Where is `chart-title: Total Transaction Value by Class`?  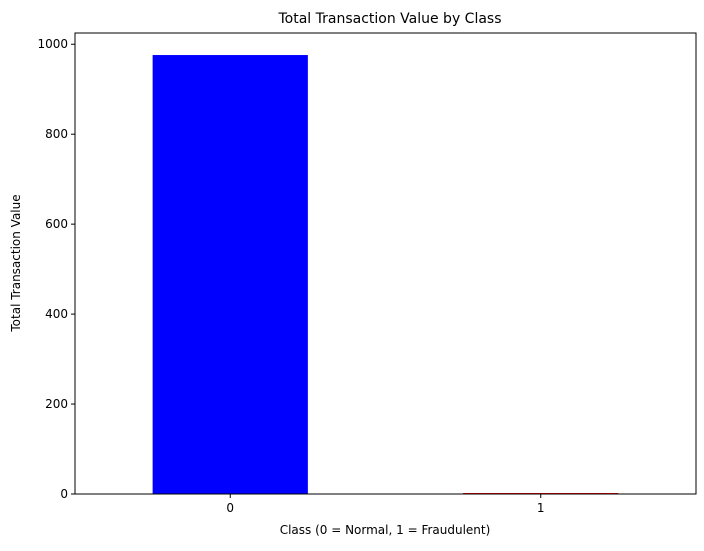
chart-title: Total Transaction Value by Class is located at coordinates (389, 19).